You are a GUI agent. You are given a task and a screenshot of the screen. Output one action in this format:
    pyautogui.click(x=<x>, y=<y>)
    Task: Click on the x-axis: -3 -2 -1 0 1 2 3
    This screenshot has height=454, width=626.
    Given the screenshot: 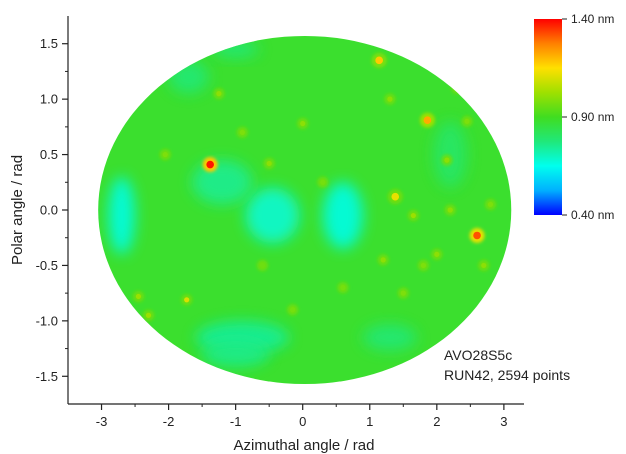 What is the action you would take?
    pyautogui.click(x=296, y=416)
    